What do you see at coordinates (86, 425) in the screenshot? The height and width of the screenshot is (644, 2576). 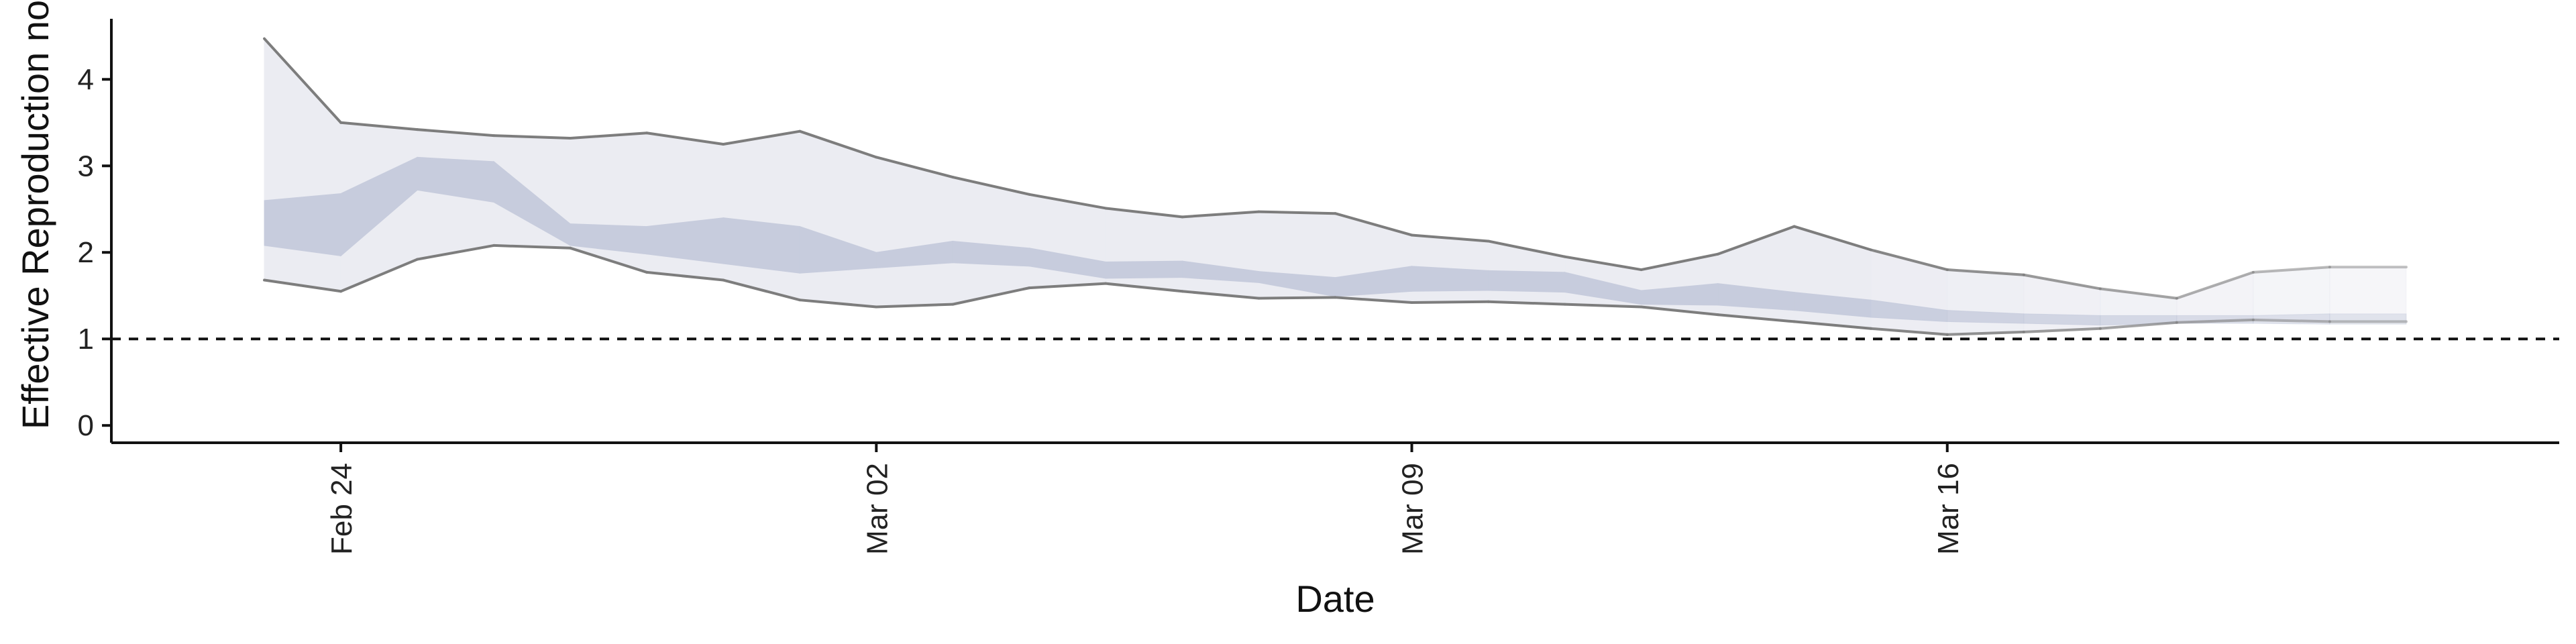 I see `y-tick-label: 0` at bounding box center [86, 425].